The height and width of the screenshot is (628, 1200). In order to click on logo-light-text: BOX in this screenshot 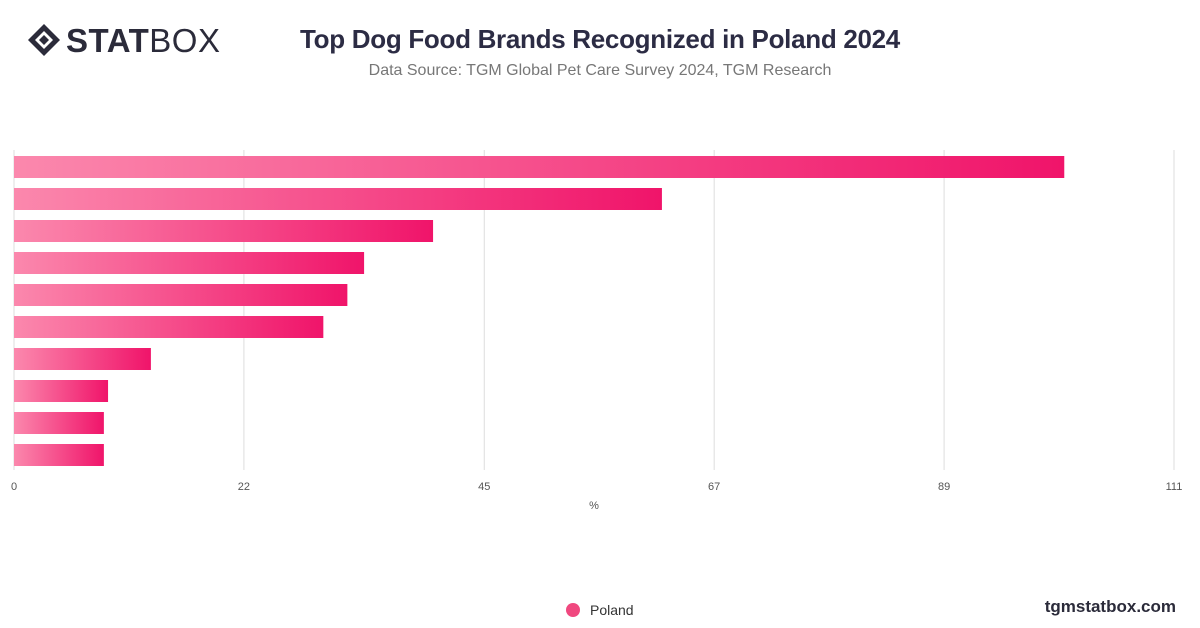, I will do `click(185, 40)`.